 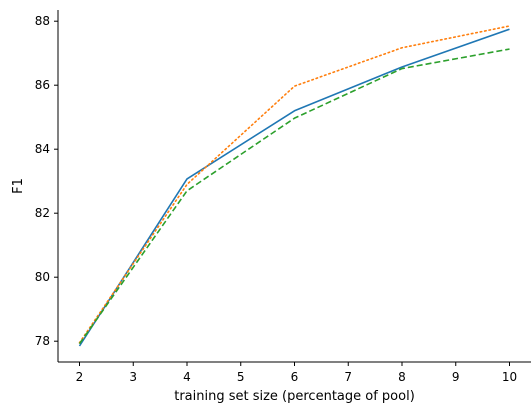 What do you see at coordinates (402, 377) in the screenshot?
I see `x-tick-label: 8` at bounding box center [402, 377].